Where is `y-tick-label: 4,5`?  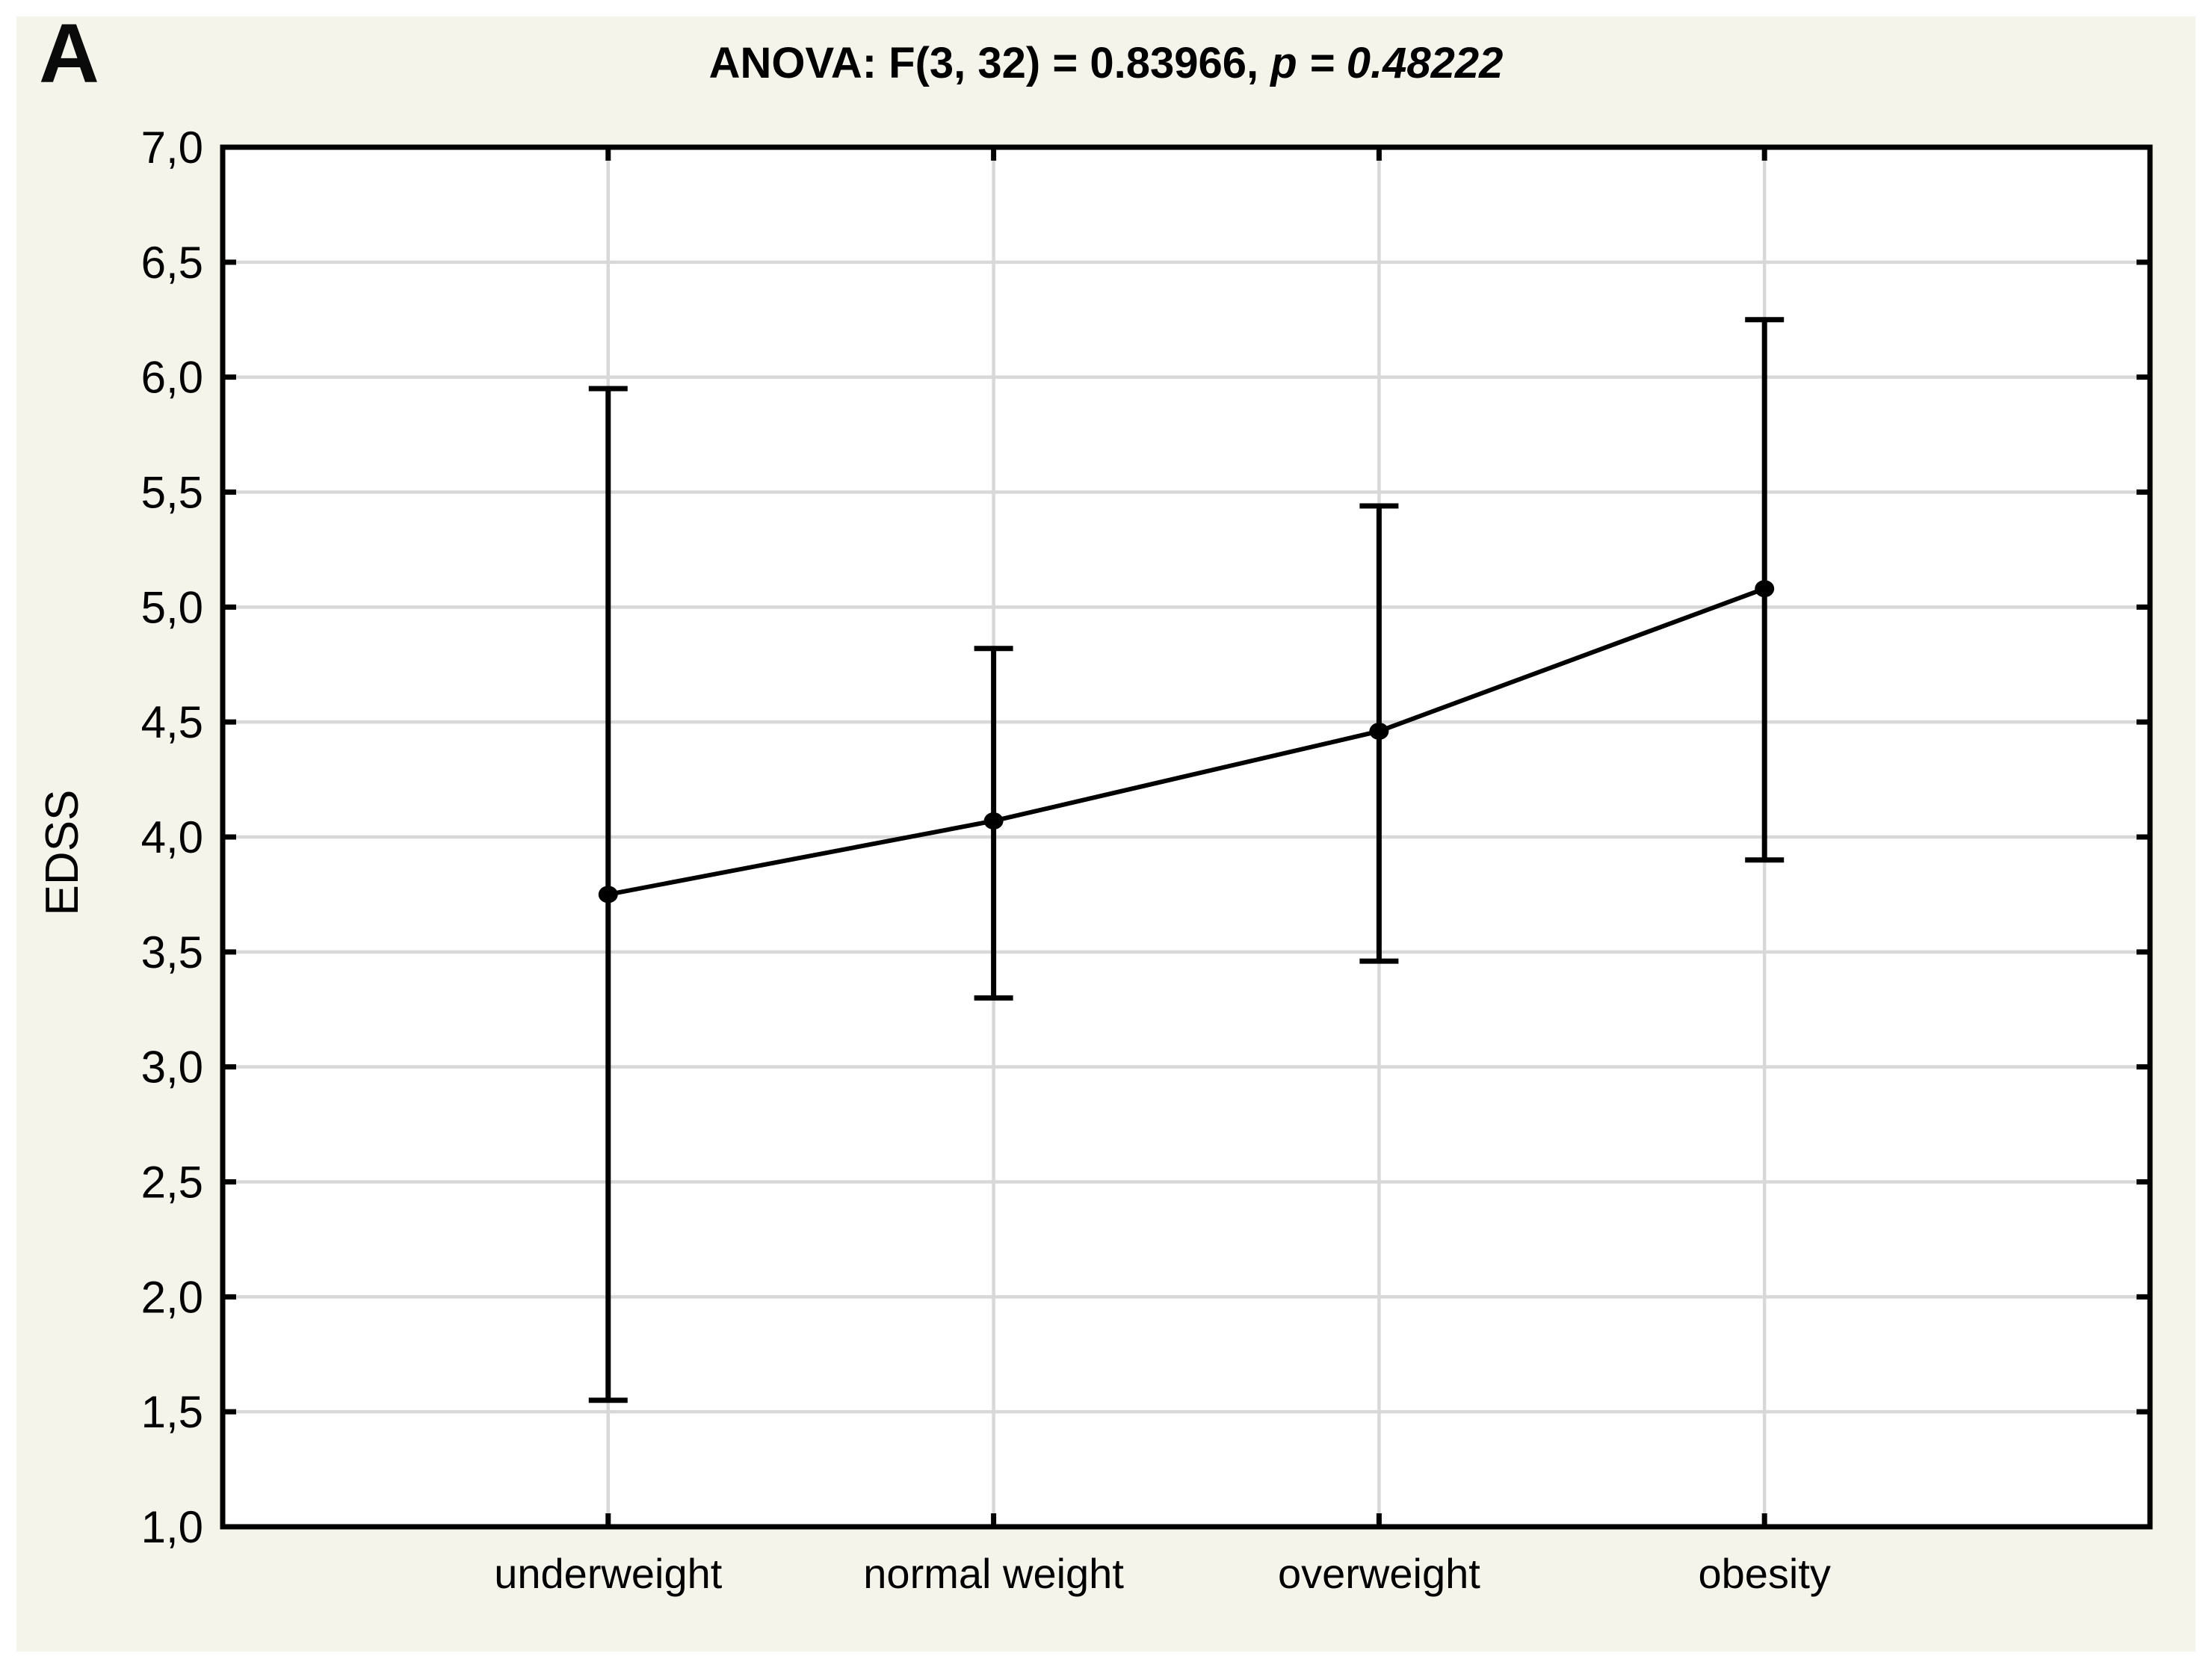 y-tick-label: 4,5 is located at coordinates (172, 722).